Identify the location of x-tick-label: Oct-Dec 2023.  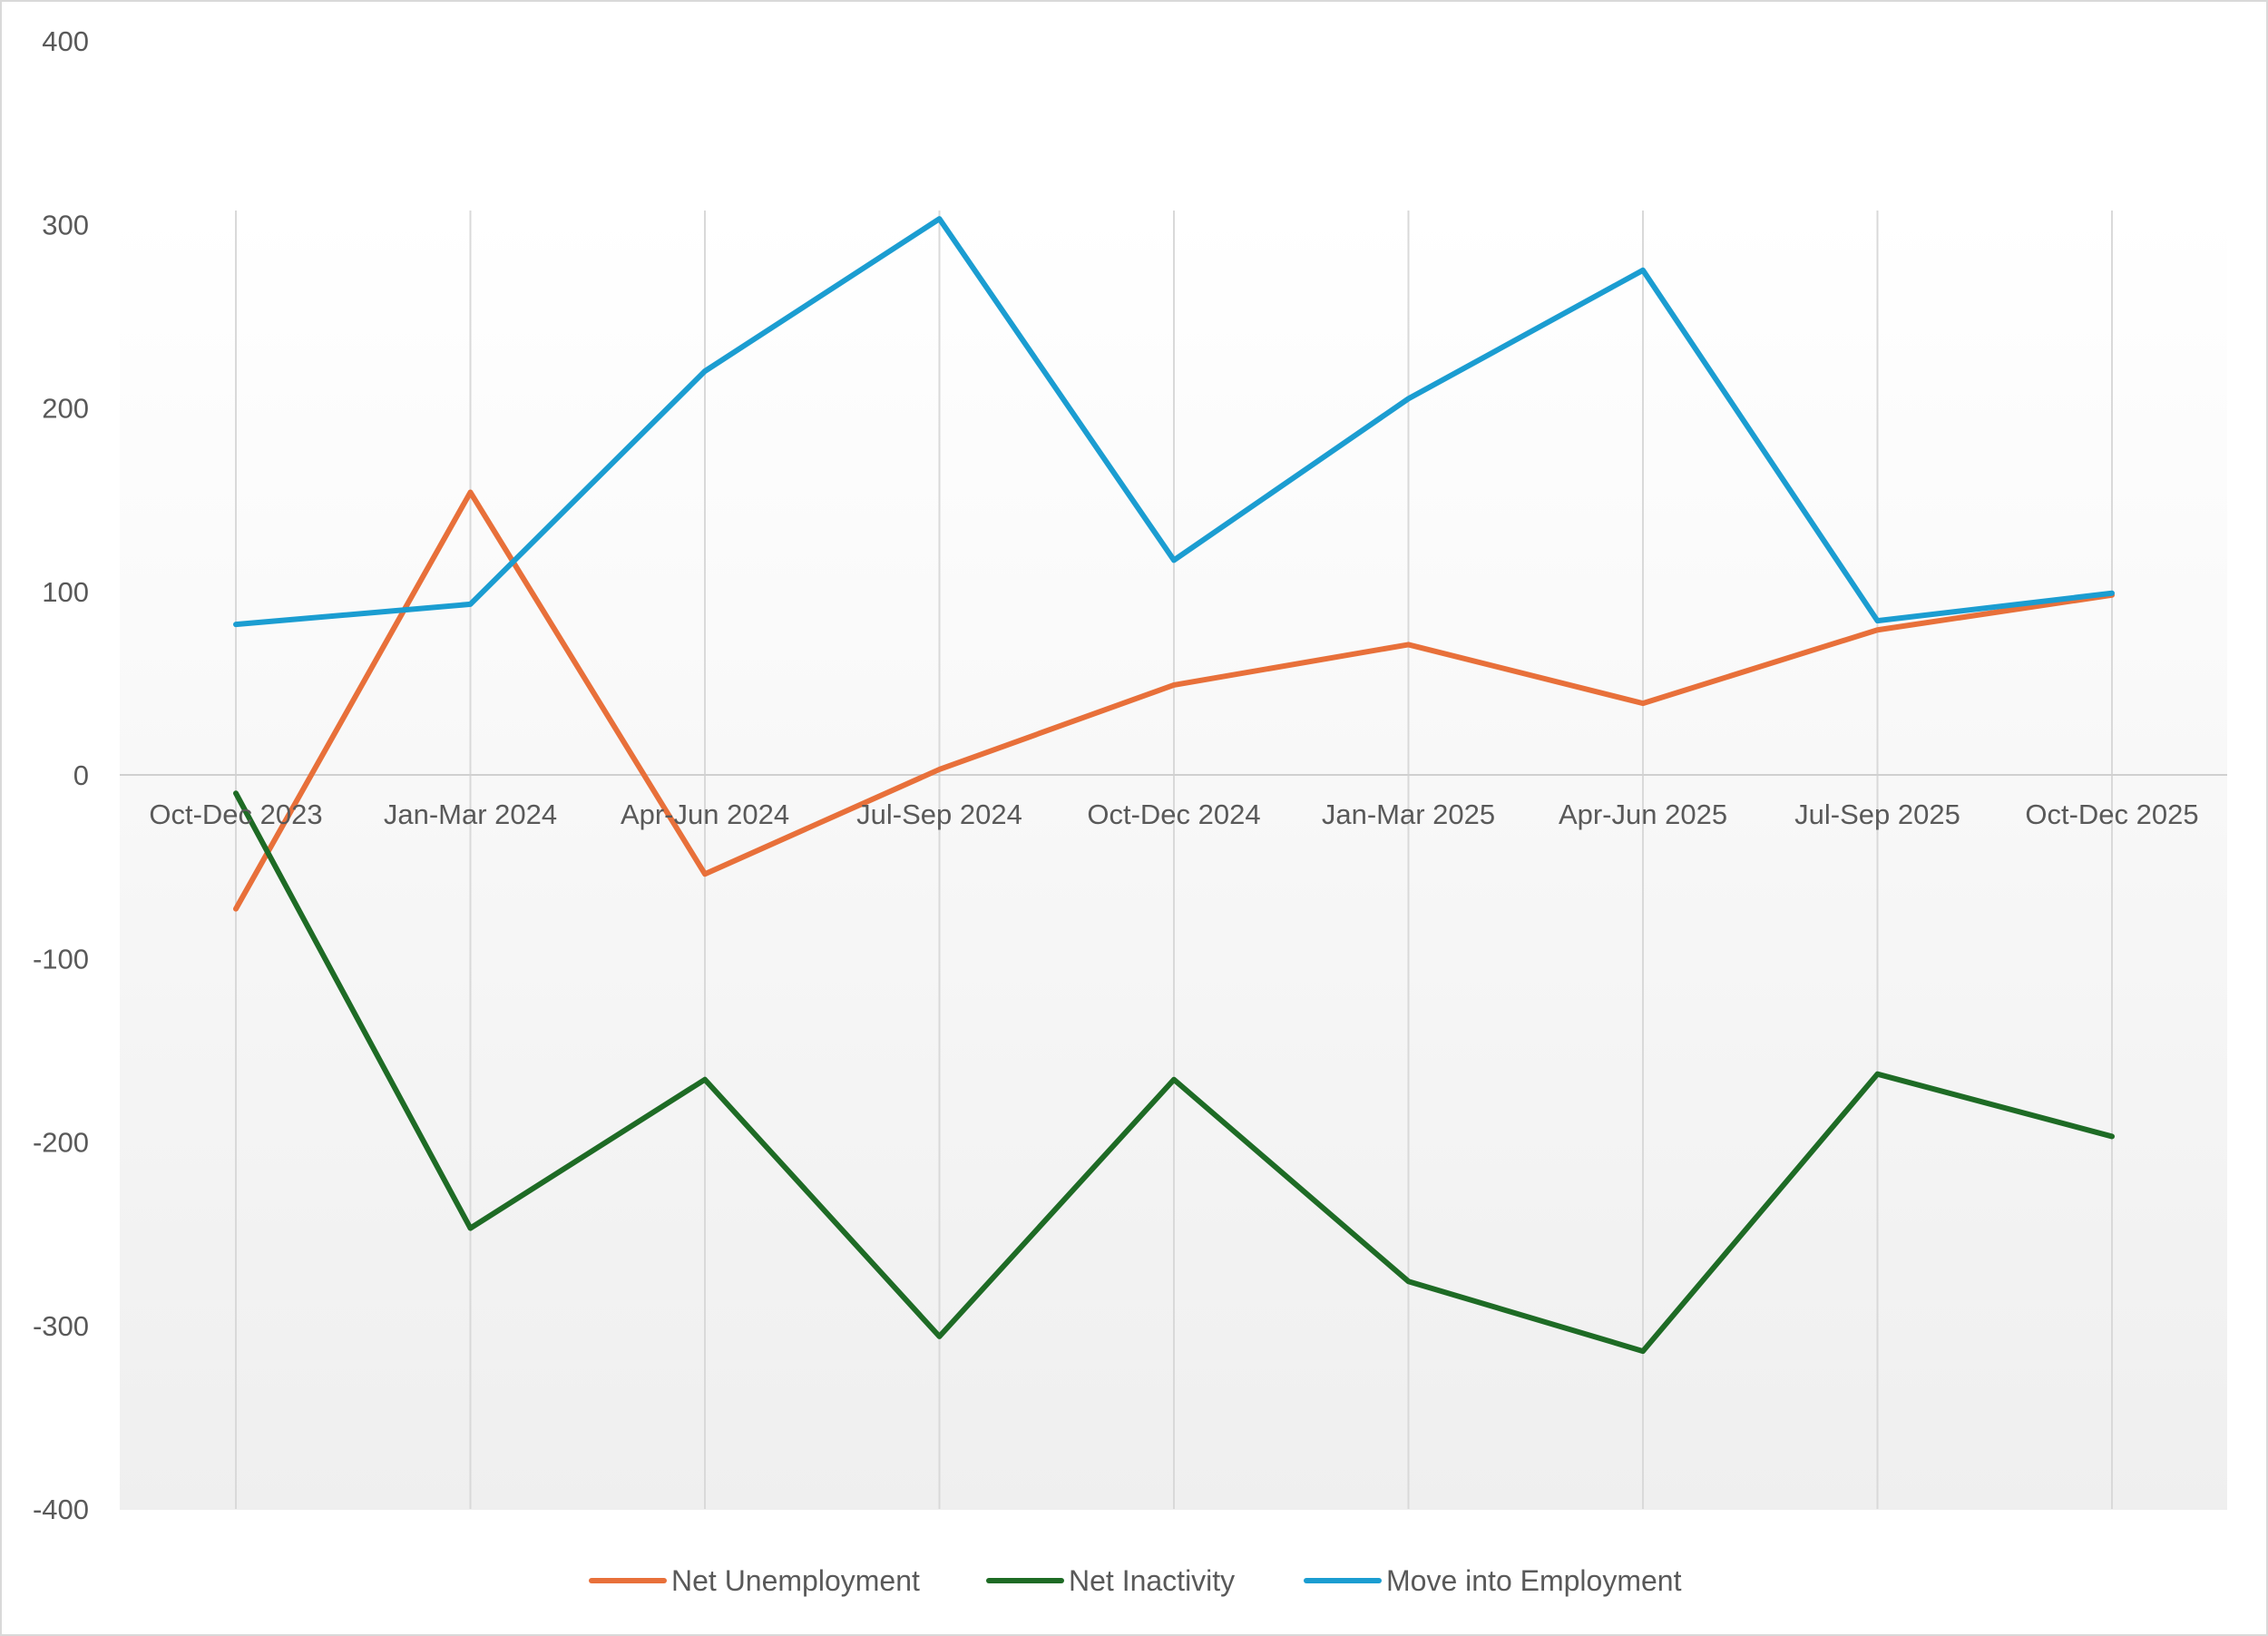
(235, 814).